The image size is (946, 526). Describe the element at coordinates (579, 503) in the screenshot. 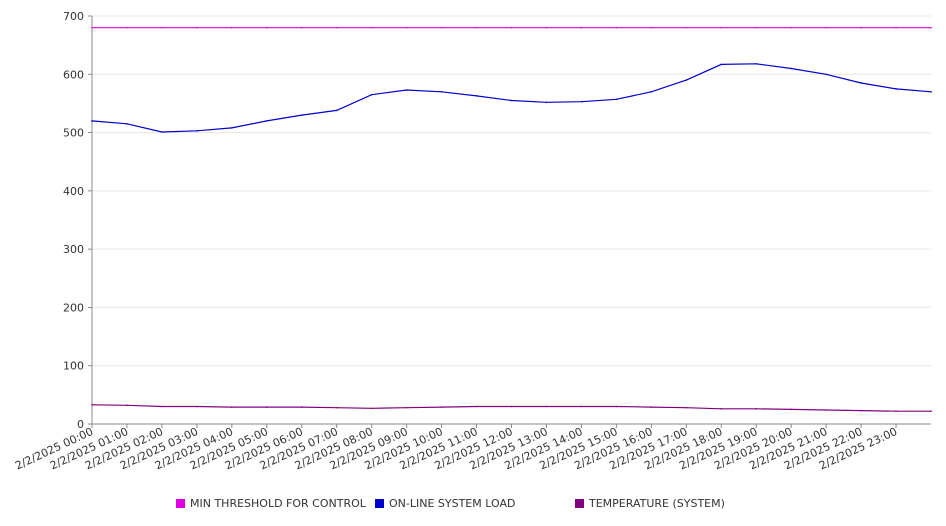

I see `legend-swatch-temperature` at that location.